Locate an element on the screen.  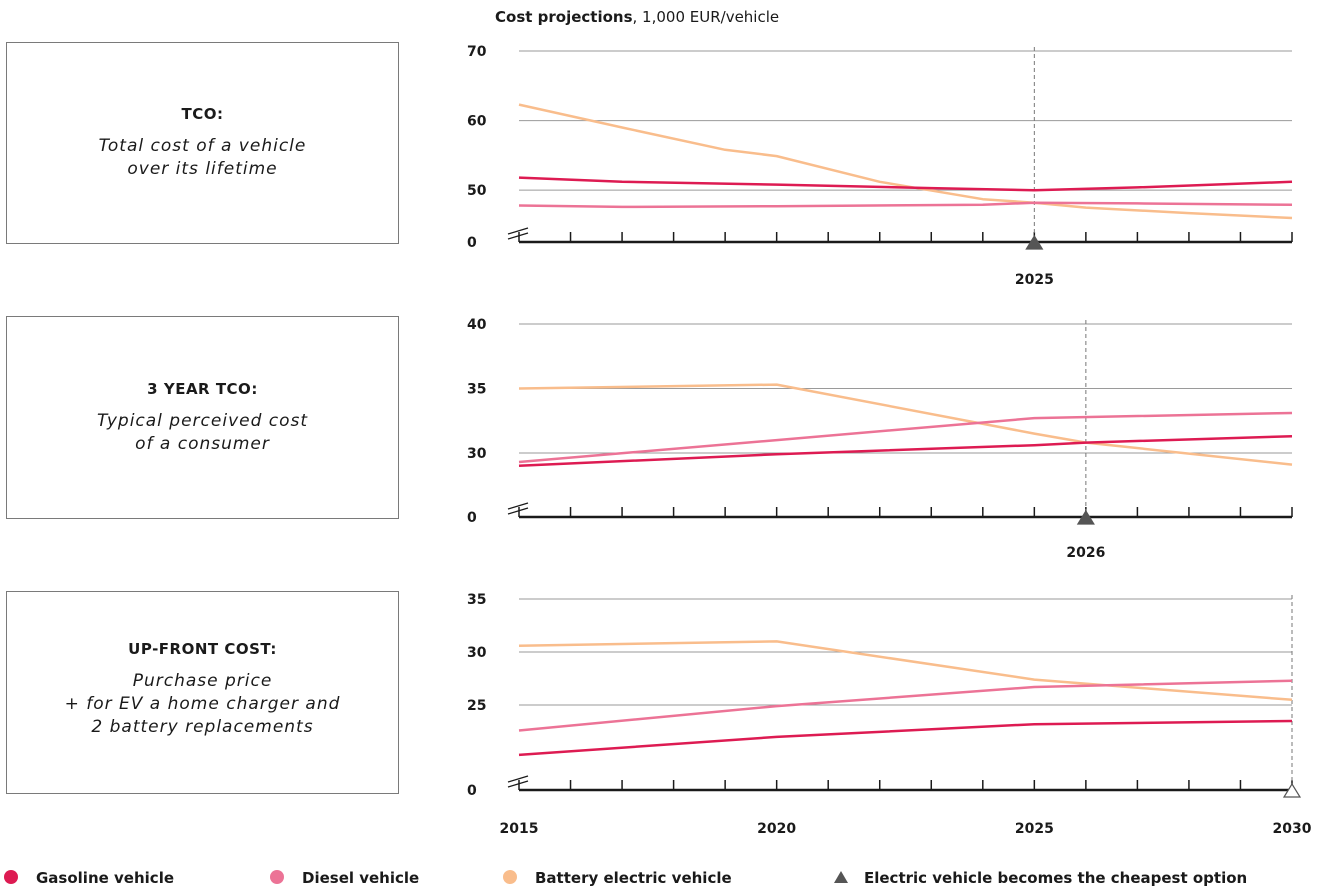
legend-item-diesel: Diesel vehicle is located at coordinates (344, 878).